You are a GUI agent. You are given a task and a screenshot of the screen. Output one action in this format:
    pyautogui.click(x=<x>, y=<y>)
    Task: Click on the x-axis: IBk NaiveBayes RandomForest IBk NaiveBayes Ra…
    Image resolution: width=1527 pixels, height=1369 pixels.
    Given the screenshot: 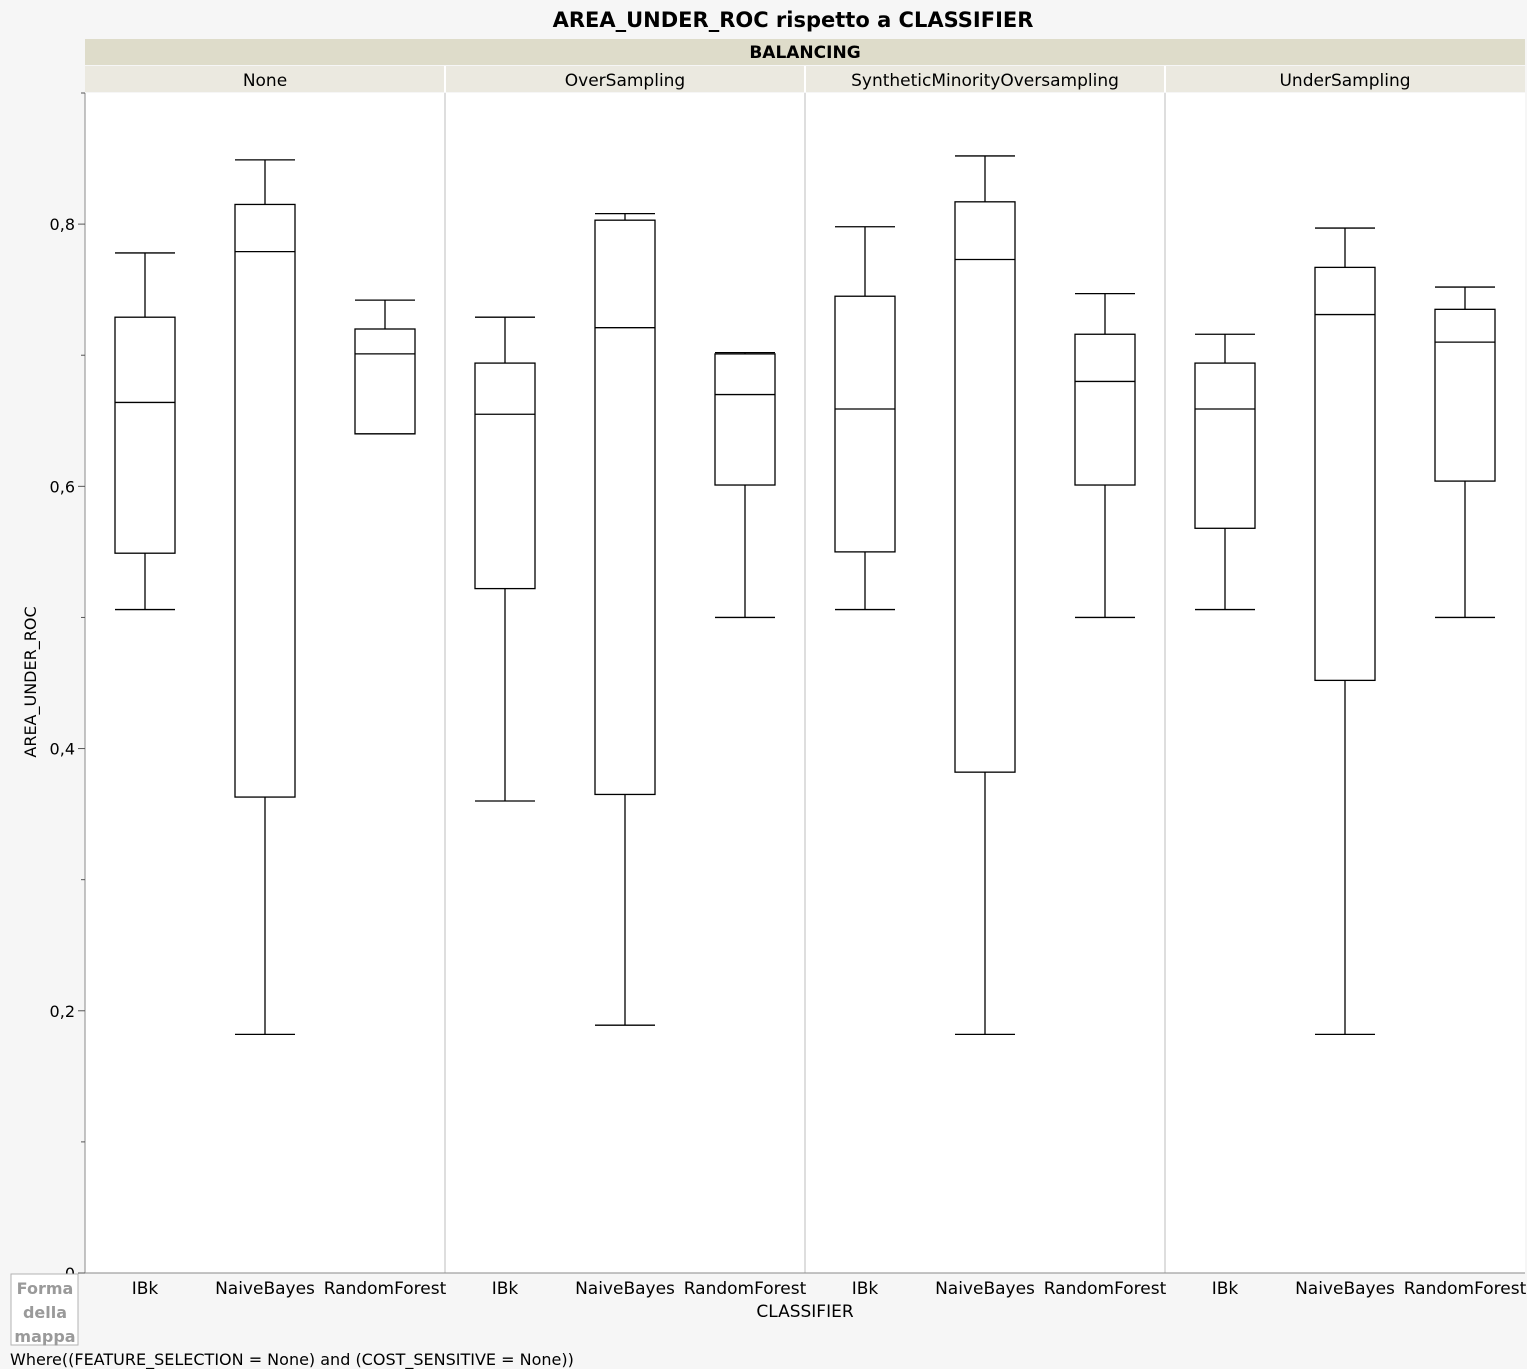 What is the action you would take?
    pyautogui.click(x=806, y=1285)
    